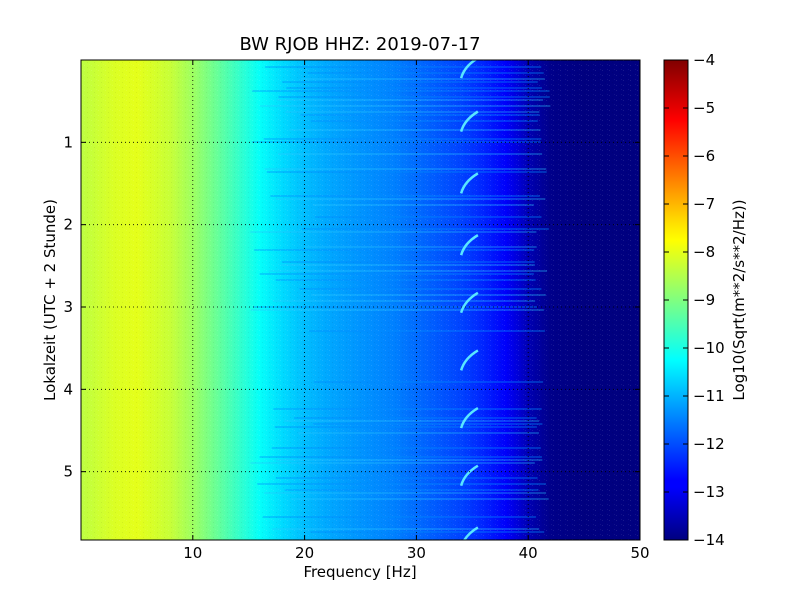  I want to click on y-axis-label: Lokalzeit (UTC + 2 Stunde), so click(50, 300).